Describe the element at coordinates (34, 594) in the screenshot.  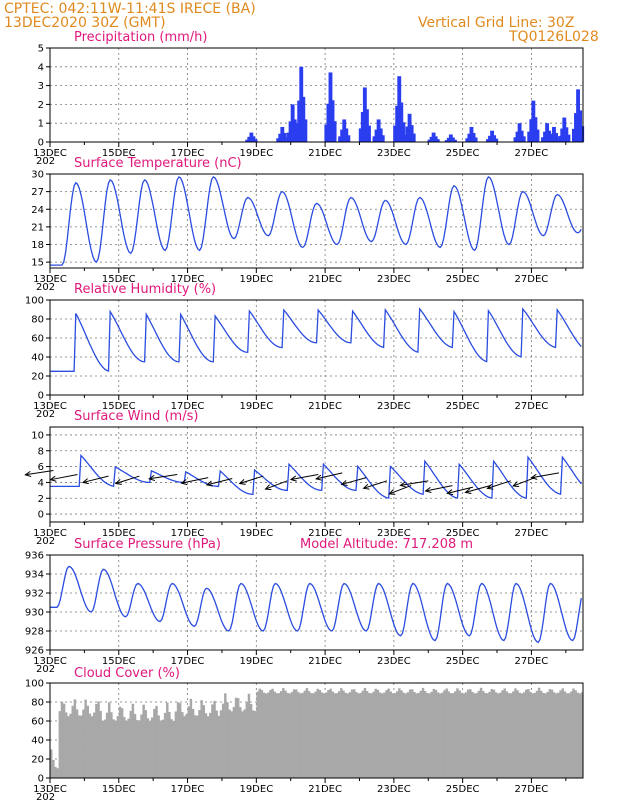
I see `ytick-label: 932` at that location.